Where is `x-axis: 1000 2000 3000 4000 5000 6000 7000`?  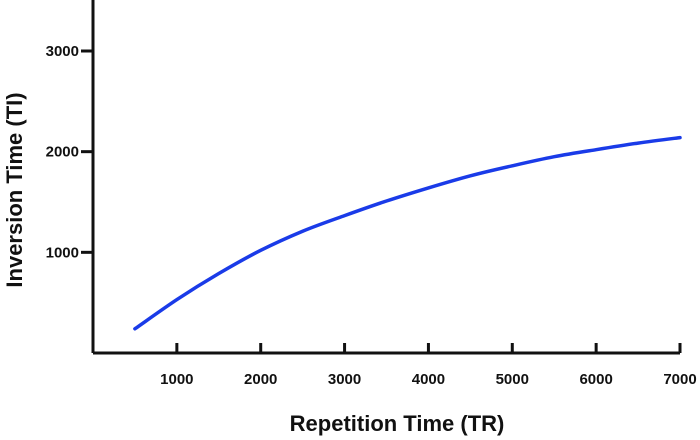 x-axis: 1000 2000 3000 4000 5000 6000 7000 is located at coordinates (395, 365).